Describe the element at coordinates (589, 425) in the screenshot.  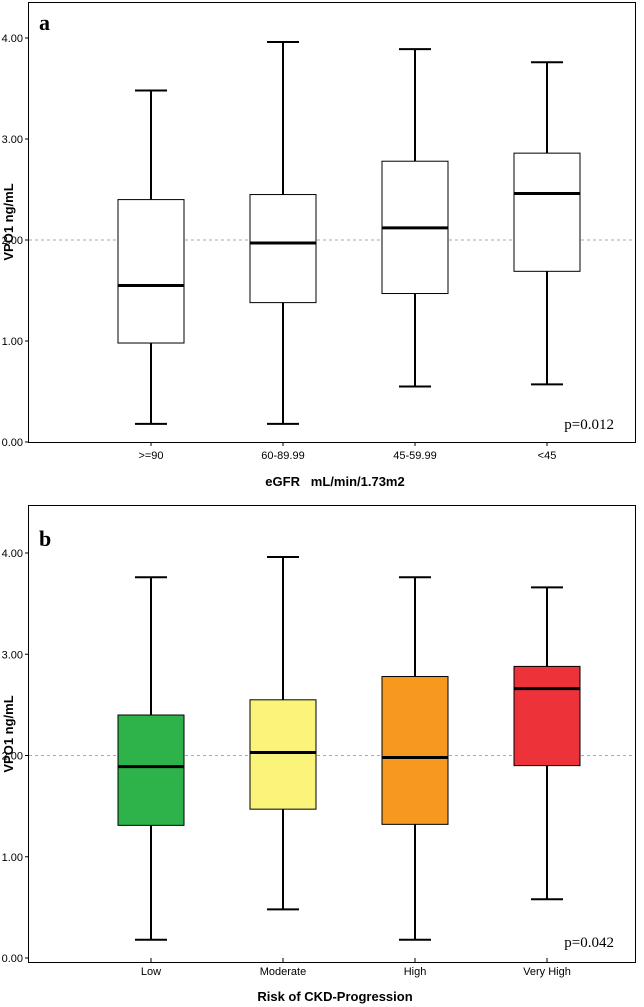
I see `panel-a-p-value: p=0.012` at that location.